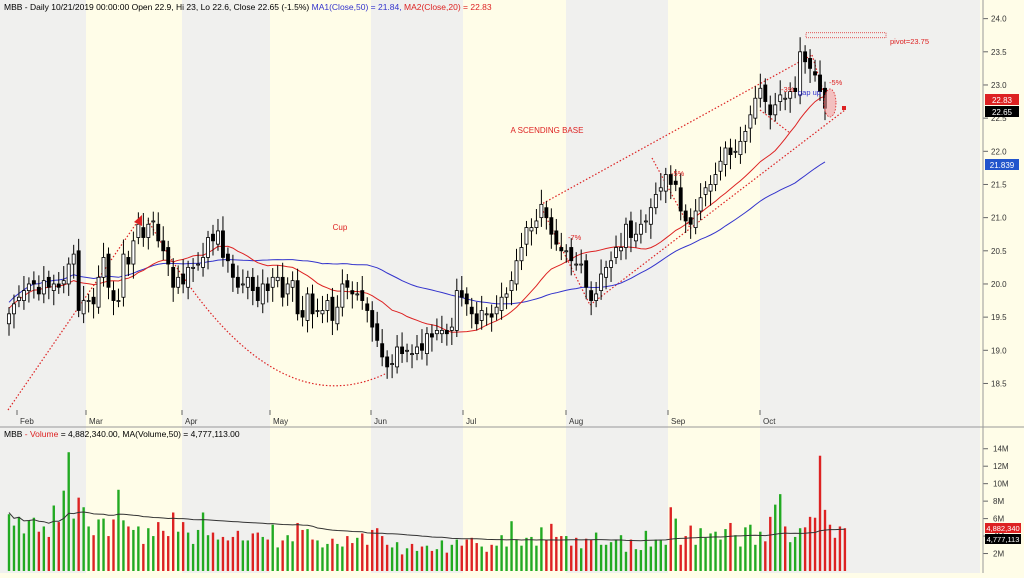 The height and width of the screenshot is (578, 1024). Describe the element at coordinates (547, 130) in the screenshot. I see `ascending-base-label: A SCENDING BASE` at that location.